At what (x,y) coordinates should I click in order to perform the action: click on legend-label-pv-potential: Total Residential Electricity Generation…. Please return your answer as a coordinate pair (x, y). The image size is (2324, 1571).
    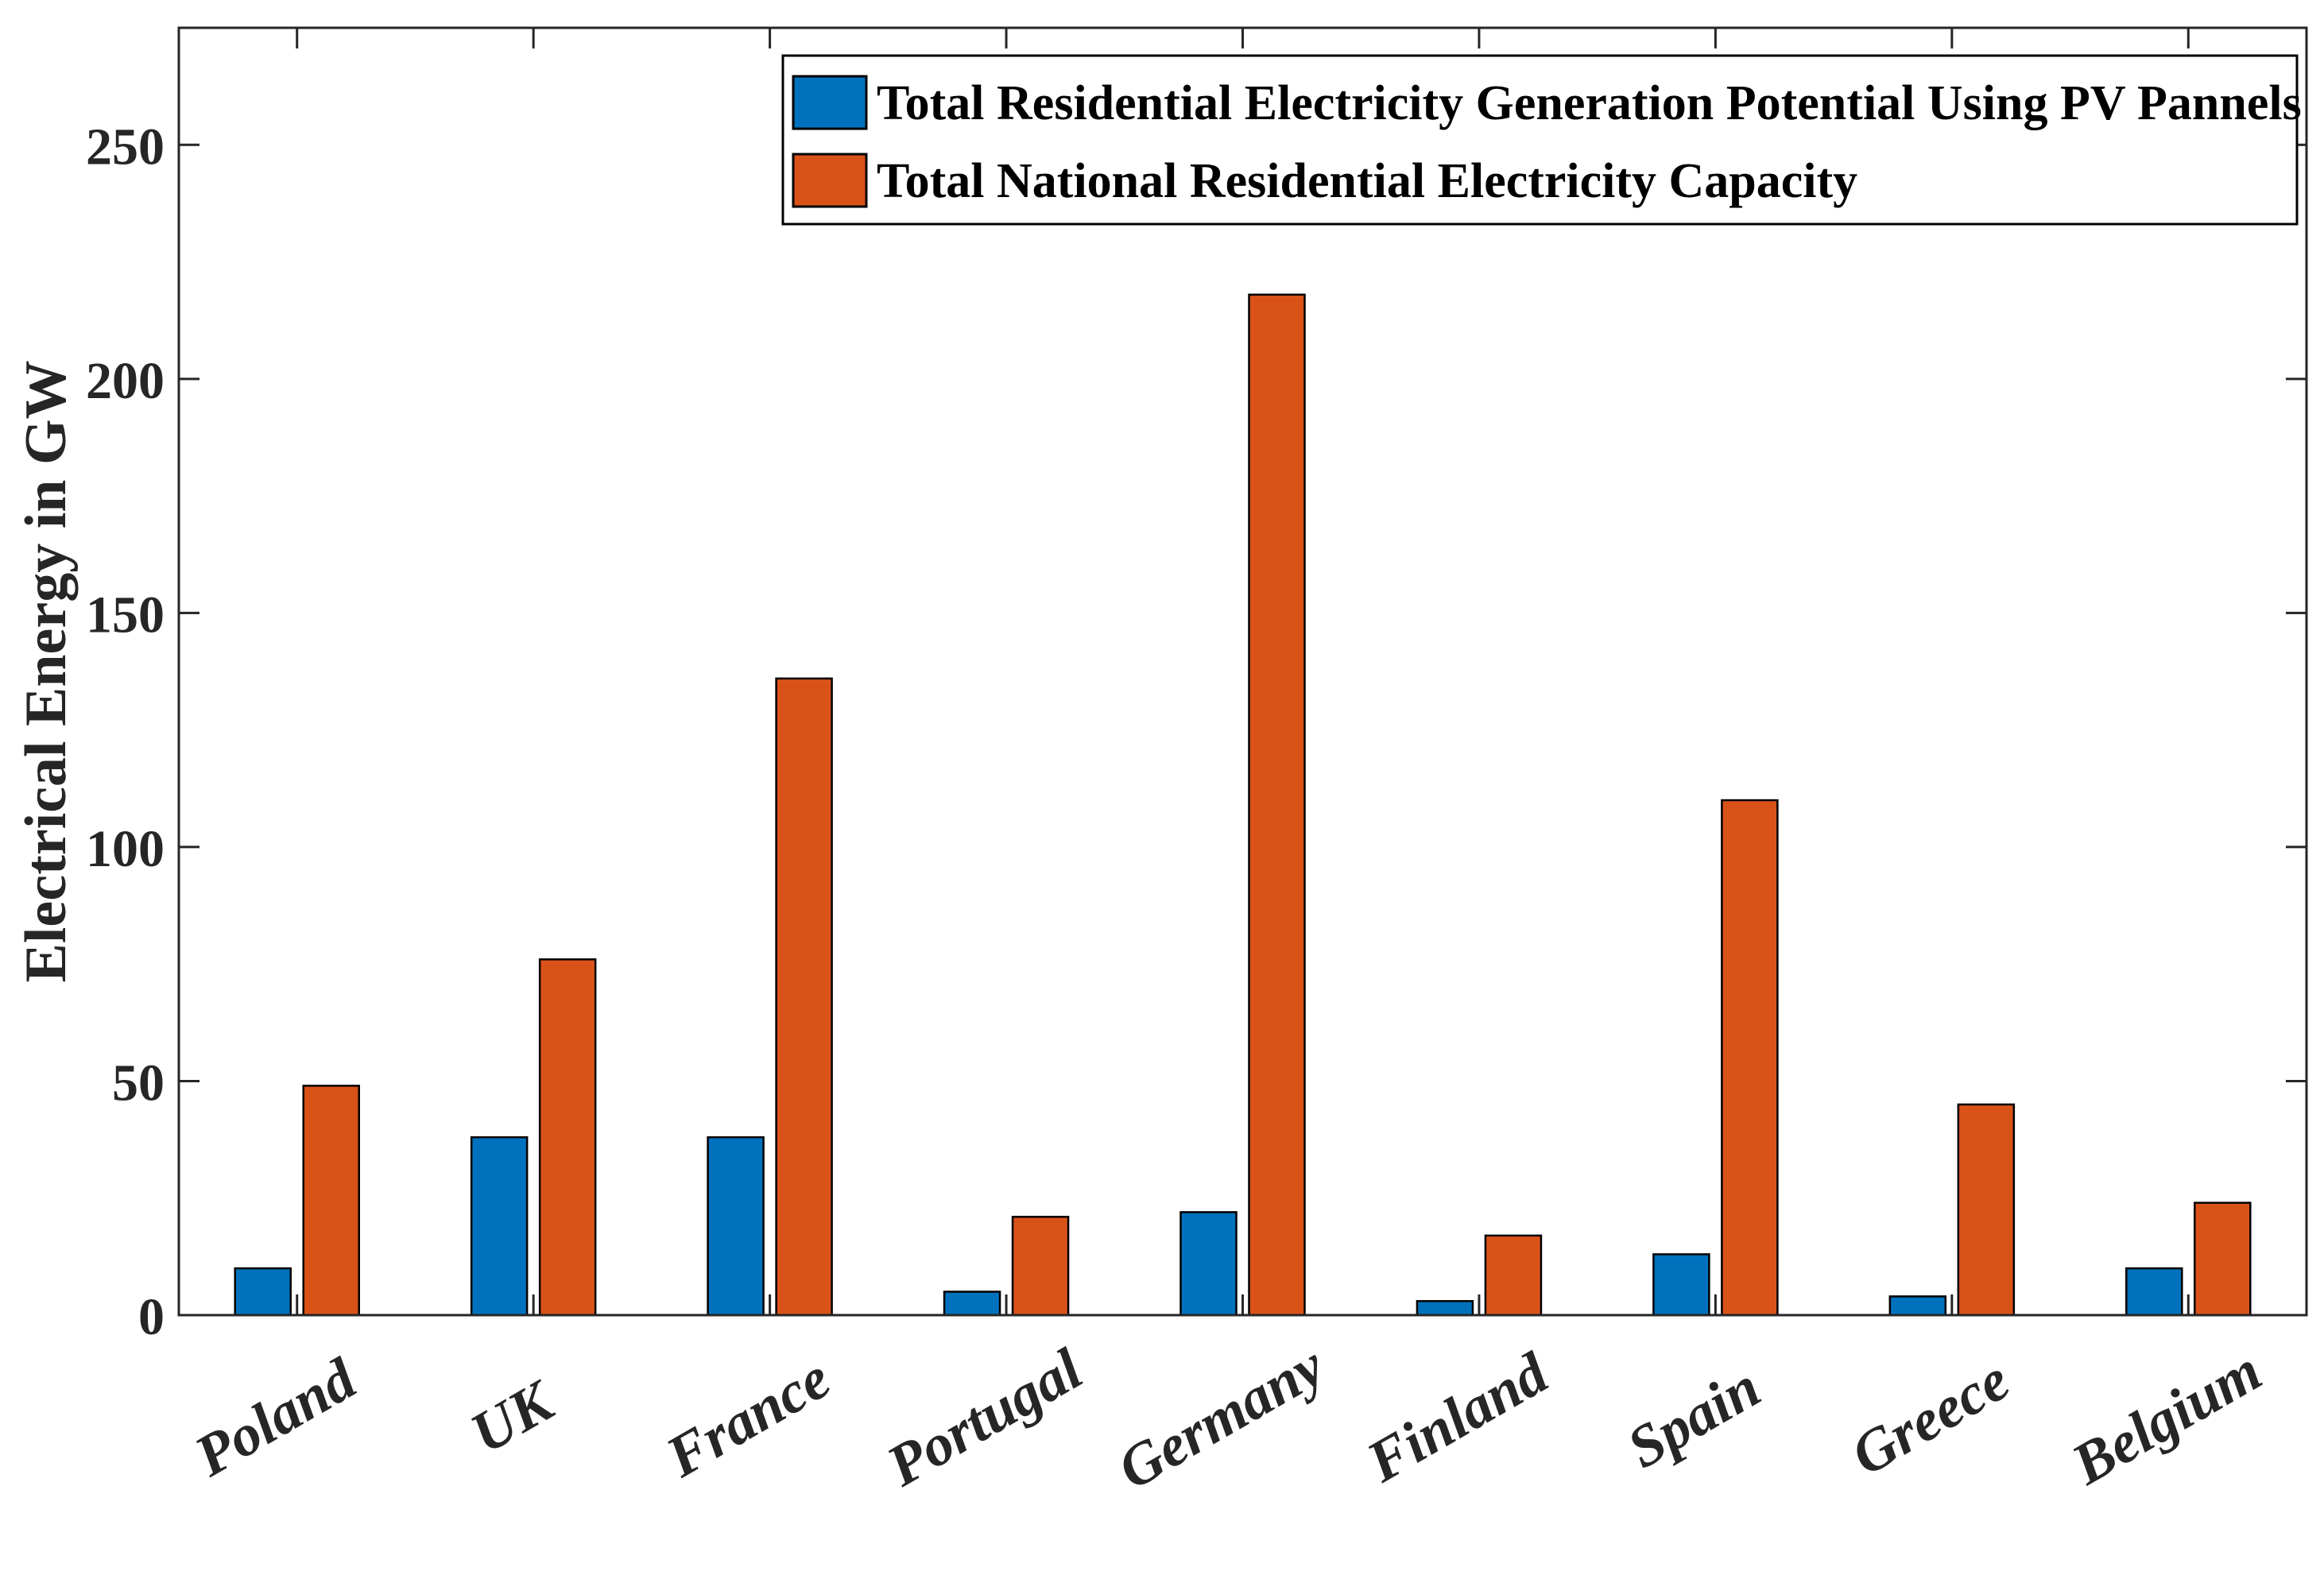
    Looking at the image, I should click on (1589, 103).